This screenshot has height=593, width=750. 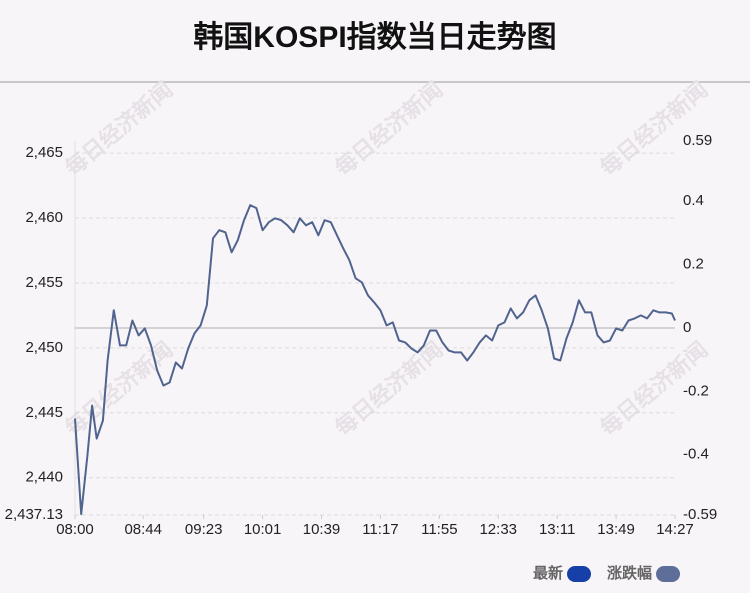 What do you see at coordinates (696, 454) in the screenshot?
I see `y2-tick-label: -0.4` at bounding box center [696, 454].